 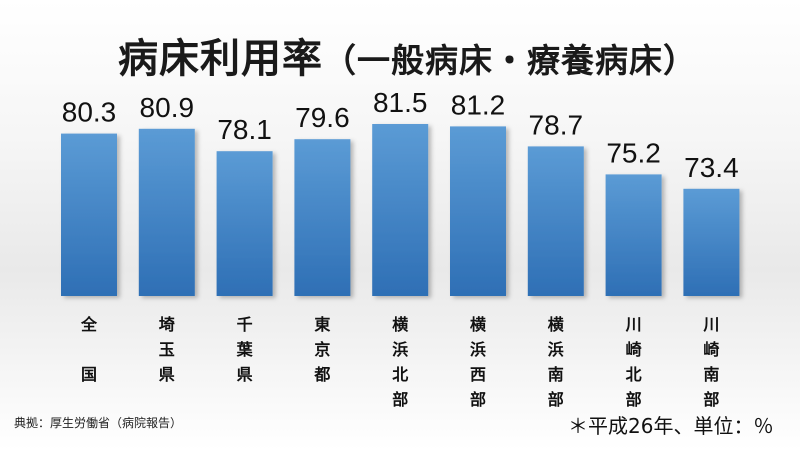 I want to click on category-char: 埼, so click(x=167, y=324).